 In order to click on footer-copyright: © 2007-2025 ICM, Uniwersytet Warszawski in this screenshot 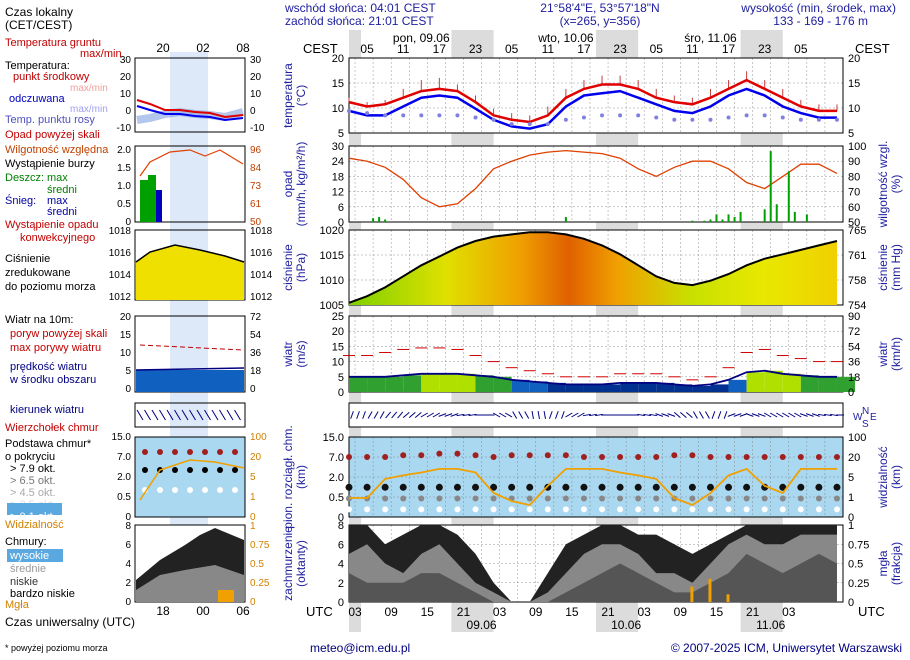, I will do `click(786, 648)`.